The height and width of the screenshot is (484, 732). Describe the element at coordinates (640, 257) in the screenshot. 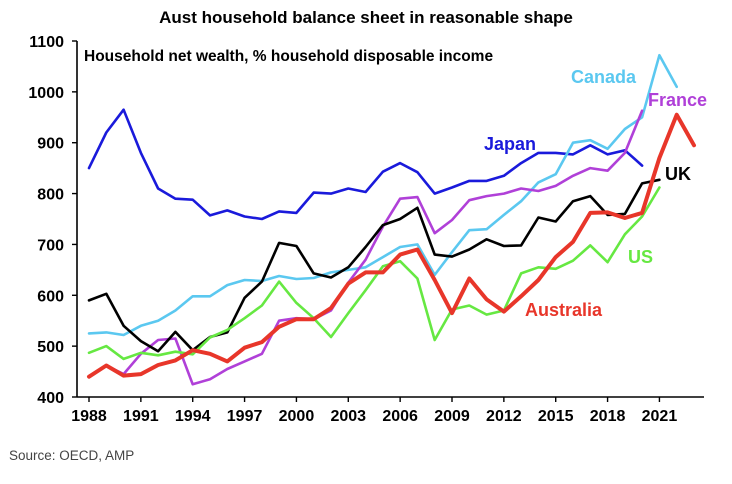

I see `series-label-us: US` at that location.